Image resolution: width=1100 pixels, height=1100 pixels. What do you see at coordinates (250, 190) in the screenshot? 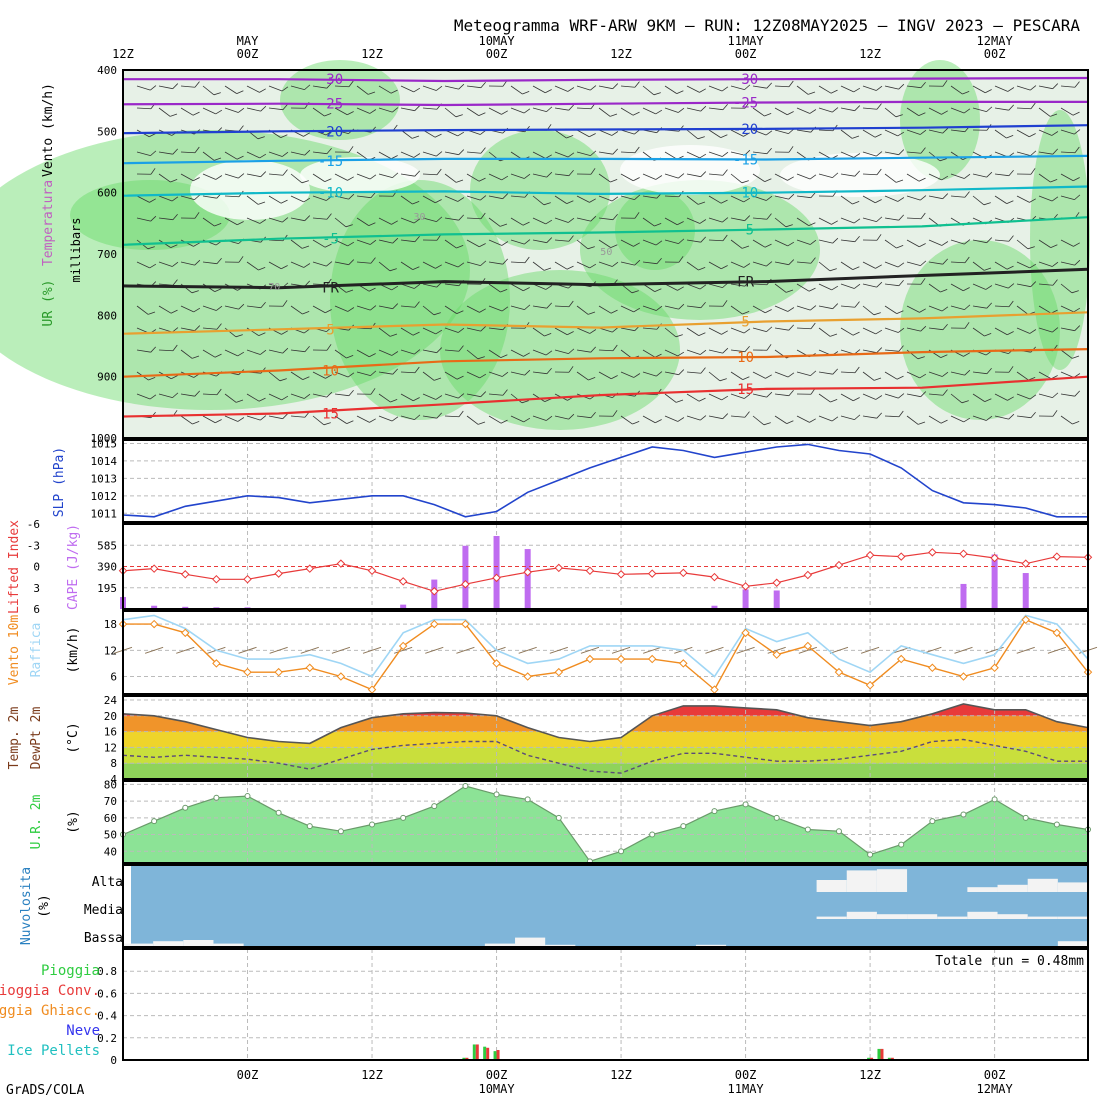
I see `dry-area` at bounding box center [250, 190].